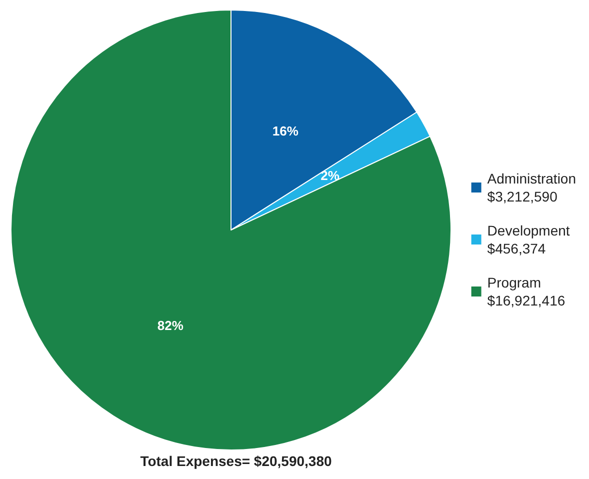 The height and width of the screenshot is (479, 589). I want to click on legend-label: Administration $3,212,590, so click(531, 187).